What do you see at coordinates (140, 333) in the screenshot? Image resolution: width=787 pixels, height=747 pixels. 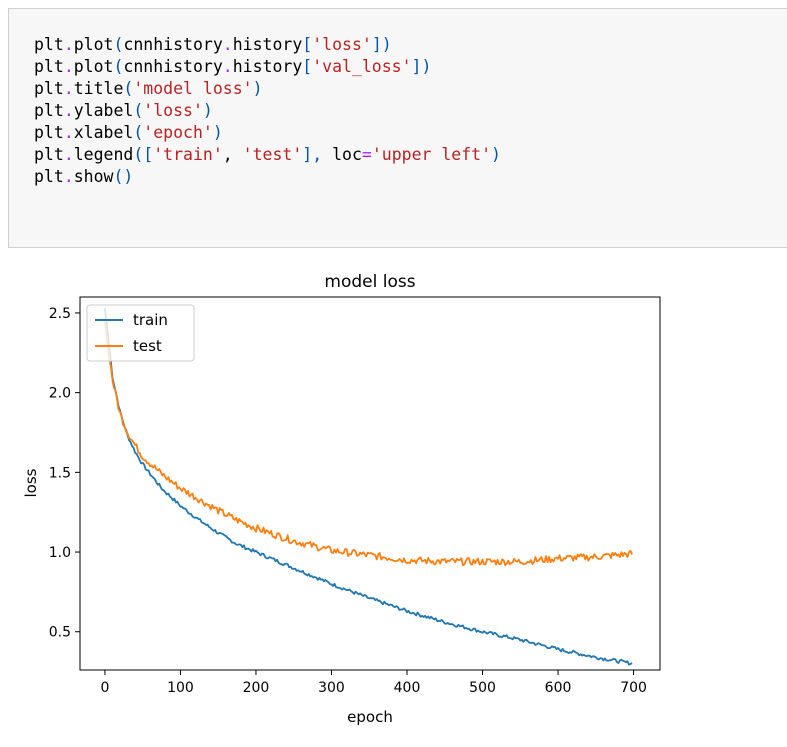 I see `legend: train test` at bounding box center [140, 333].